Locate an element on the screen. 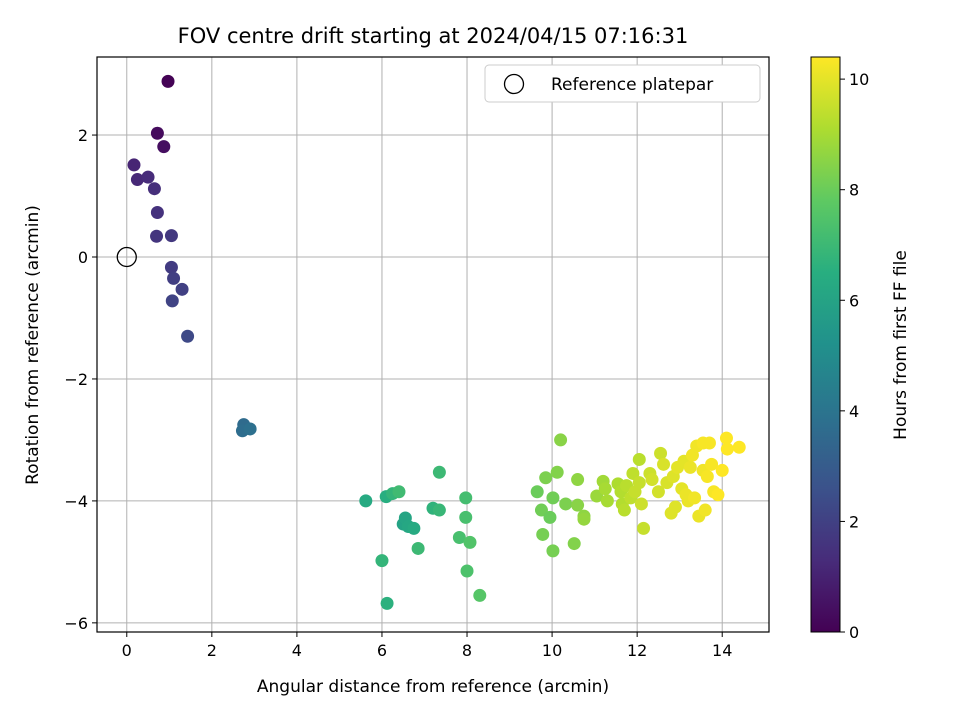  colorbar-label: Hours from first FF file is located at coordinates (901, 345).